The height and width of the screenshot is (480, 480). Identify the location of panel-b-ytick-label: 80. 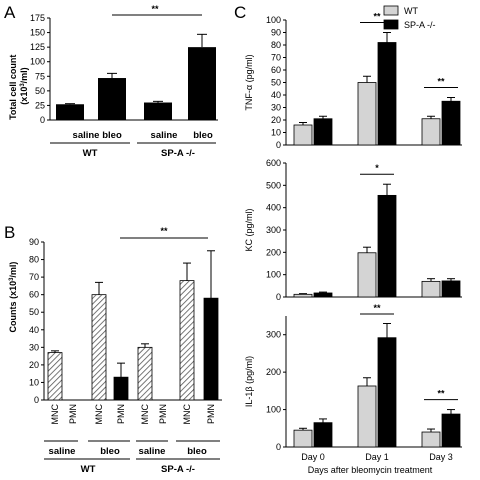
(34, 260).